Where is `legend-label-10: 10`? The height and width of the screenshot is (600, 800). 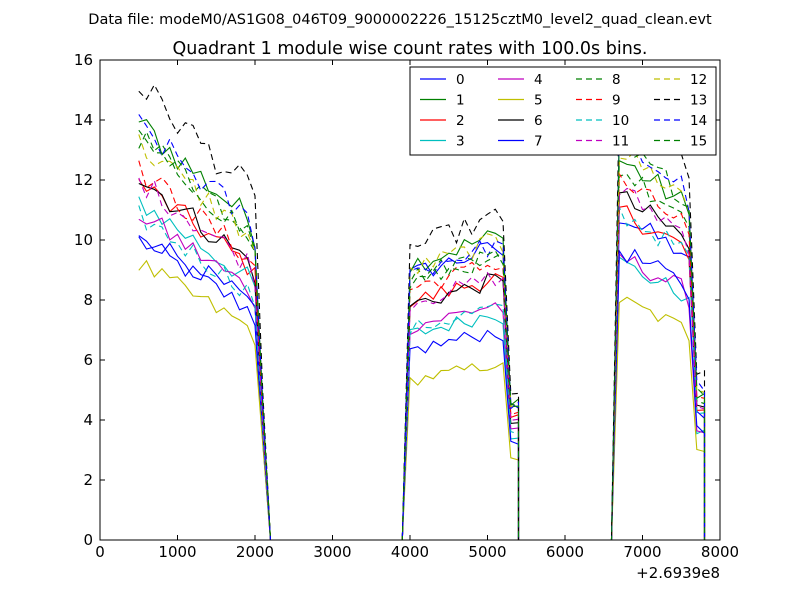
legend-label-10: 10 is located at coordinates (620, 121).